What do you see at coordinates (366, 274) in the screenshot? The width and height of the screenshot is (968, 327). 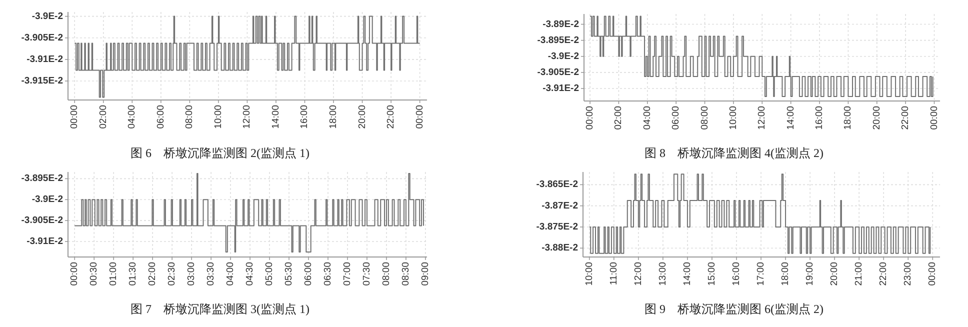 I see `x-tick-label: 07:30` at bounding box center [366, 274].